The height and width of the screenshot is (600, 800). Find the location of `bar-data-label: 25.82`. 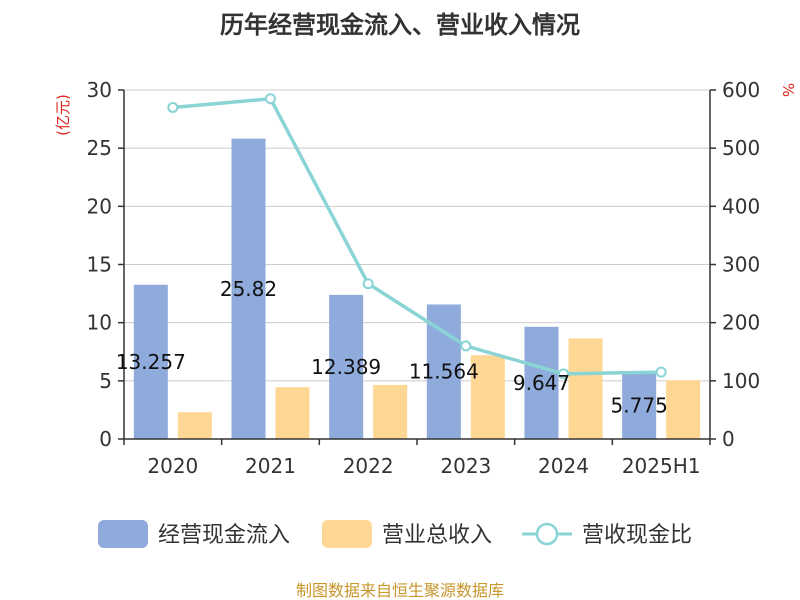

bar-data-label: 25.82 is located at coordinates (248, 289).